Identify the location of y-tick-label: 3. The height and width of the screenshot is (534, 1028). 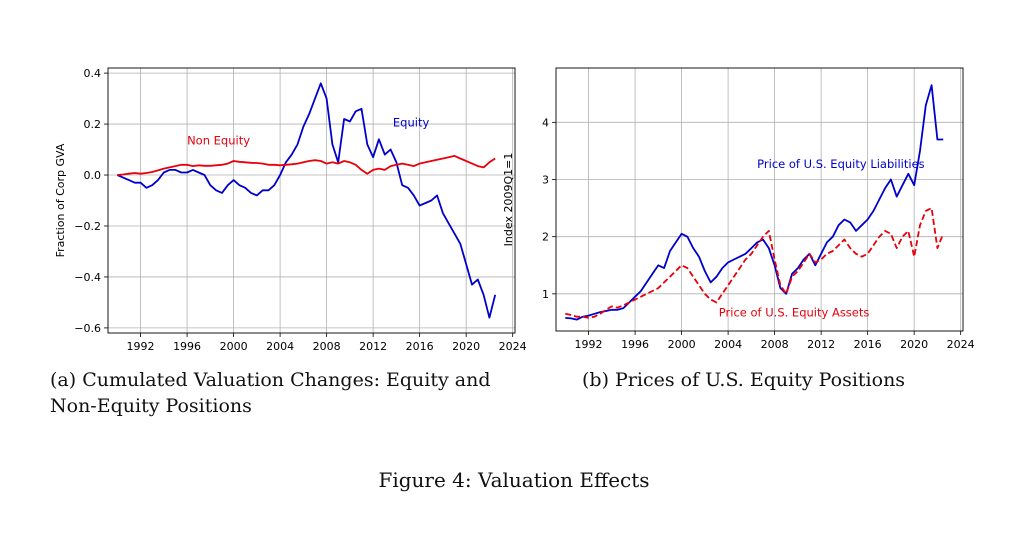
(545, 179).